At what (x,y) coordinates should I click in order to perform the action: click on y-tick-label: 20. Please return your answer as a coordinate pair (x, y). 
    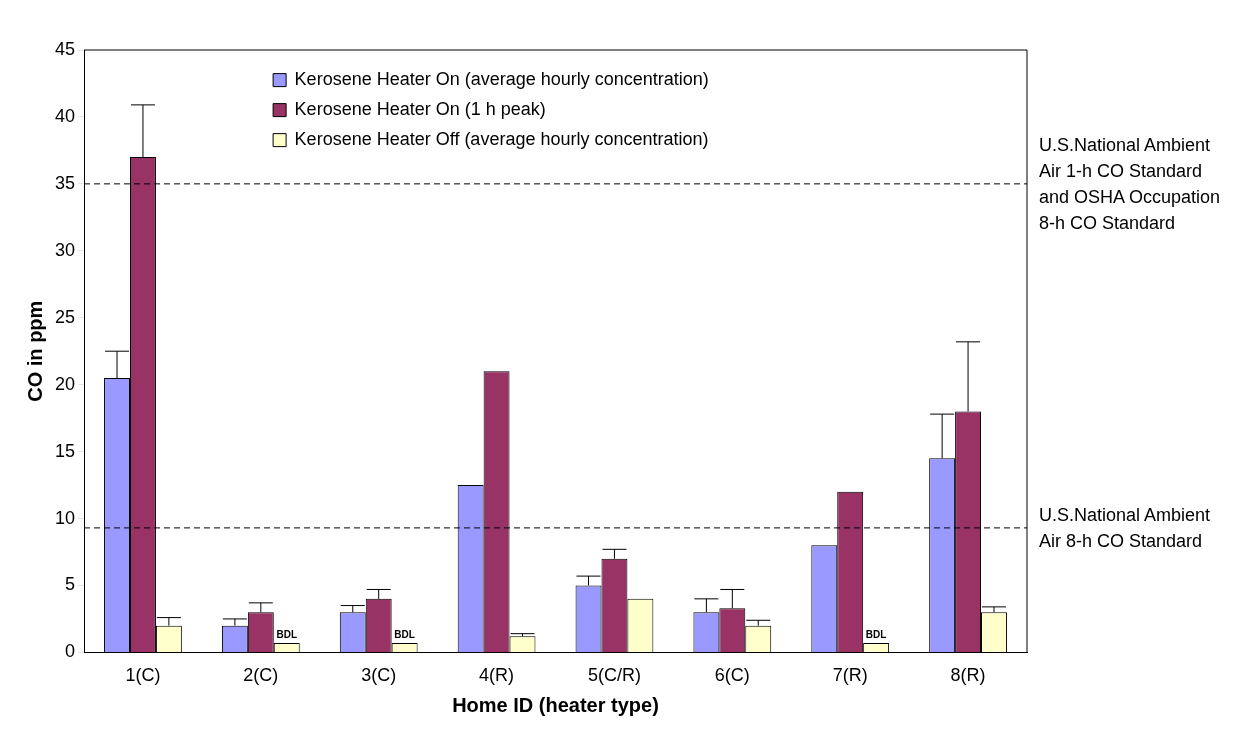
    Looking at the image, I should click on (65, 383).